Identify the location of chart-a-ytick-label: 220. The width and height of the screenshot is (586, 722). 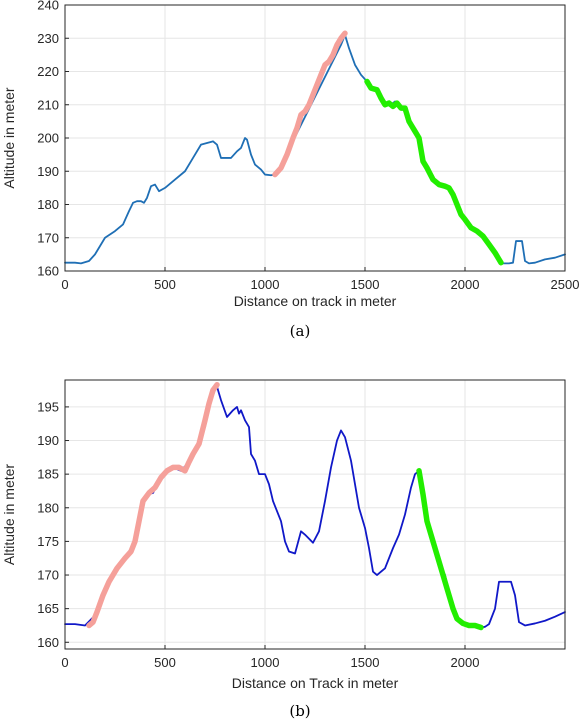
(48, 71).